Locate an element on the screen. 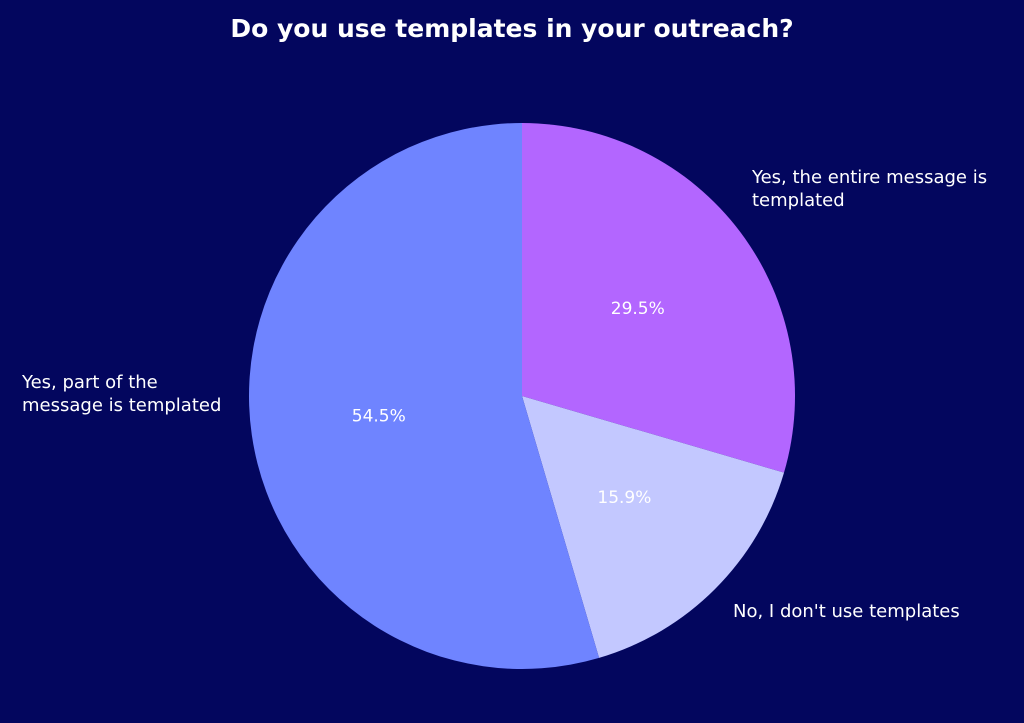 The height and width of the screenshot is (723, 1024). value-label: 29.5% is located at coordinates (638, 309).